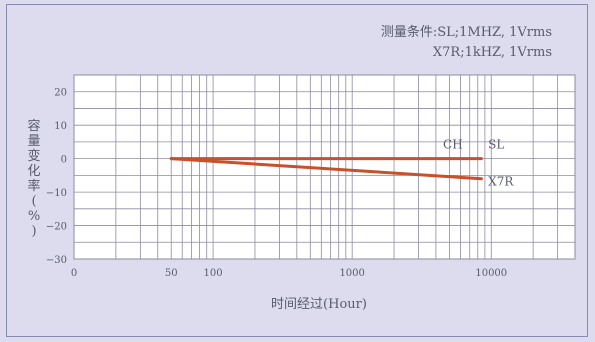 This screenshot has width=595, height=342. I want to click on y-tick-label: 0, so click(64, 160).